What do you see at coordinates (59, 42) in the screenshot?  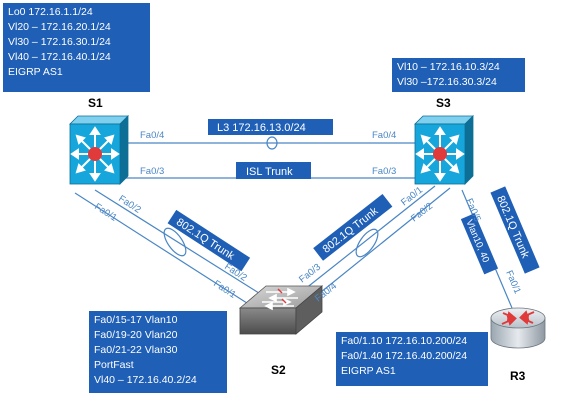 I see `config-line: Vl30 – 172.16.30.1/24` at bounding box center [59, 42].